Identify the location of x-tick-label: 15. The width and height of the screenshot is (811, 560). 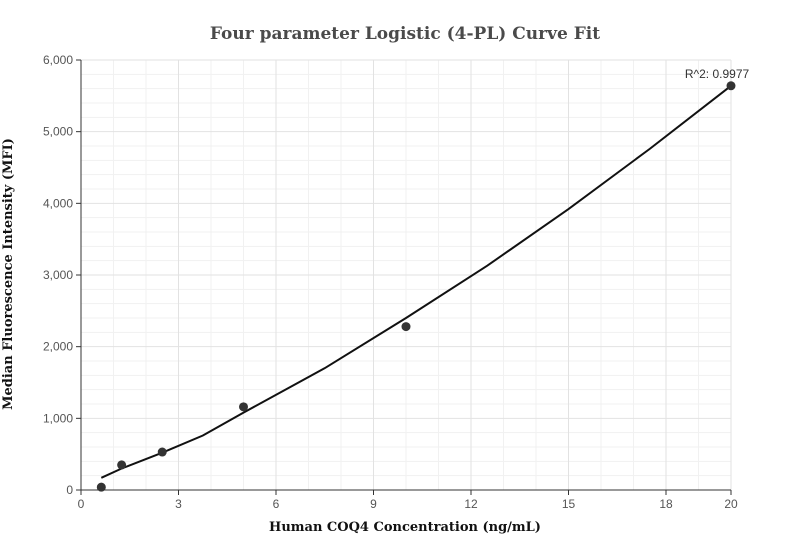
(569, 504).